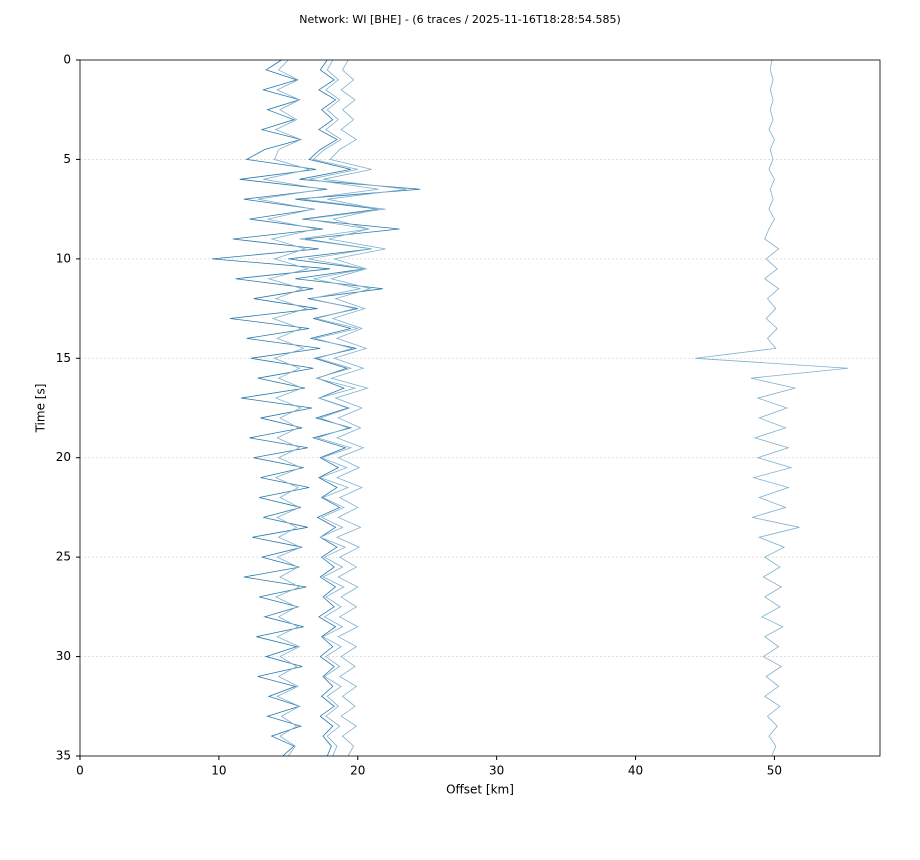 This screenshot has width=920, height=860. I want to click on y-tick-label: 0, so click(67, 60).